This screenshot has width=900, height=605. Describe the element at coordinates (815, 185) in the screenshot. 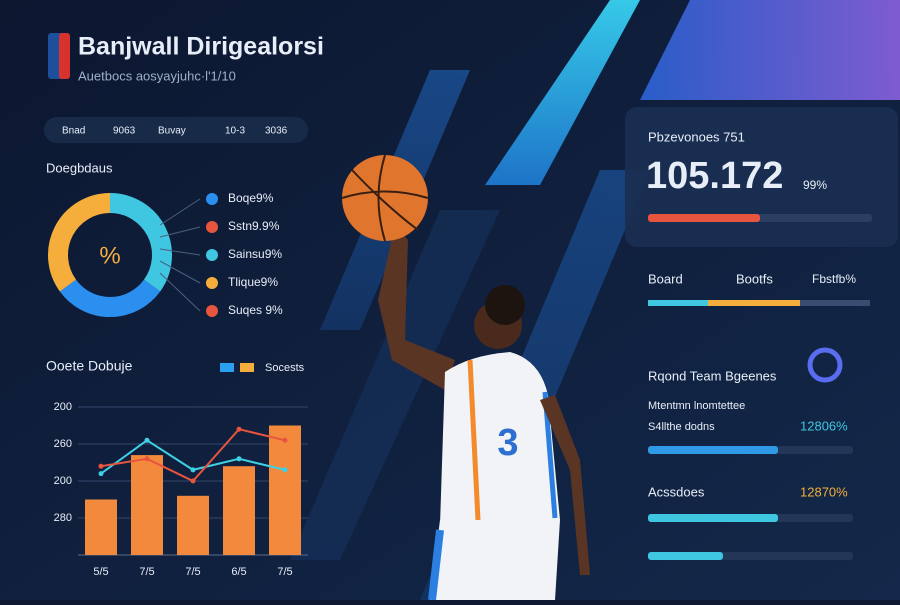

I see `stat-change: 99%` at that location.